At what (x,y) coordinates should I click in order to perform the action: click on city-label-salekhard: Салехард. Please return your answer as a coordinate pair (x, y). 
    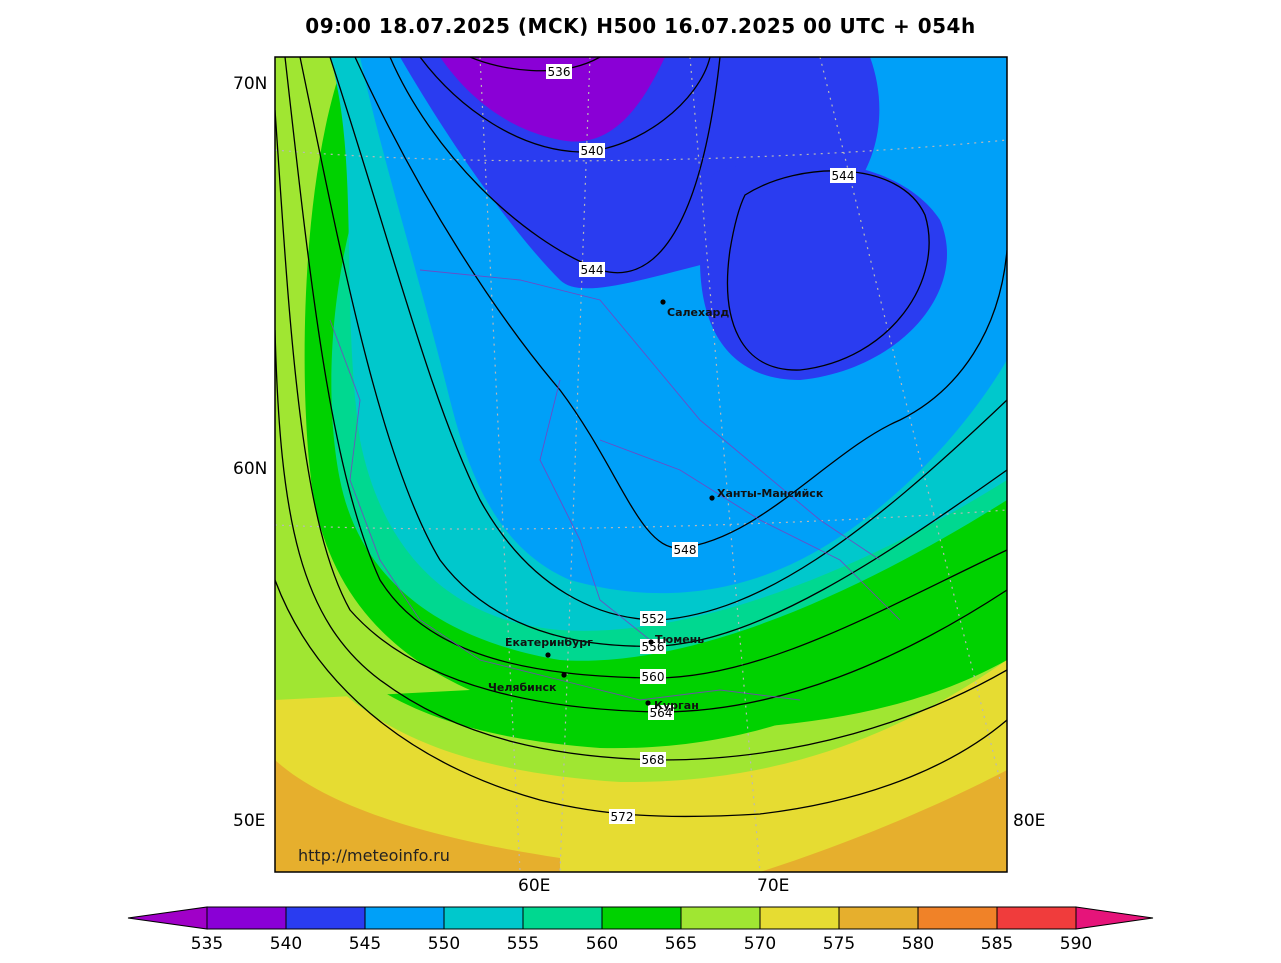
    Looking at the image, I should click on (698, 312).